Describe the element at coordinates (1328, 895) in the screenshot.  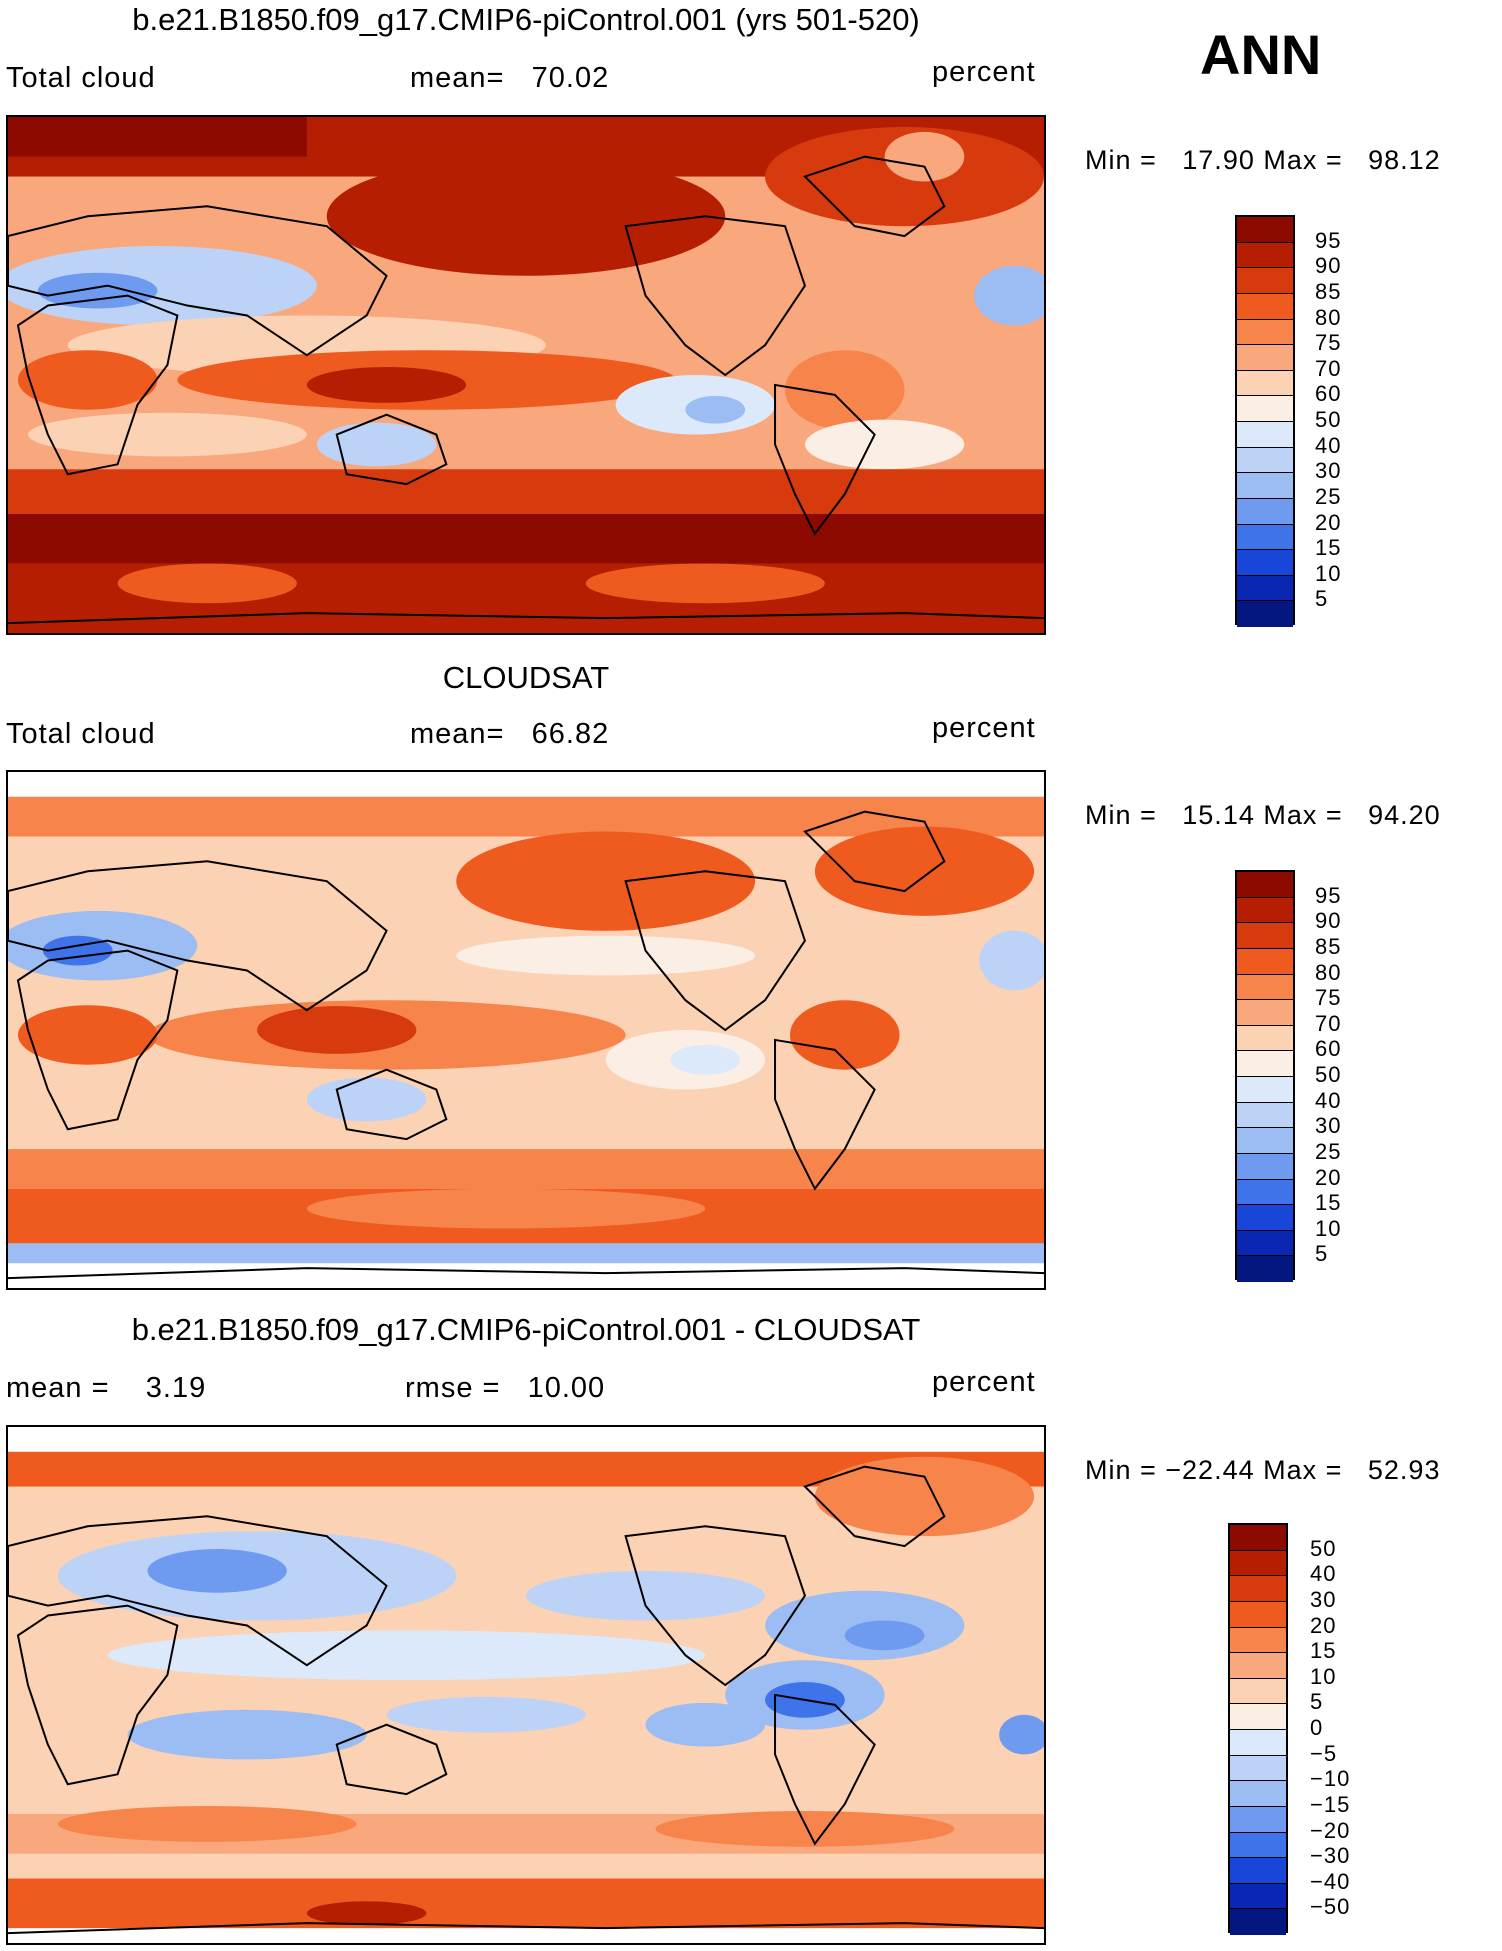
I see `colorbar-tick-label: 95` at that location.